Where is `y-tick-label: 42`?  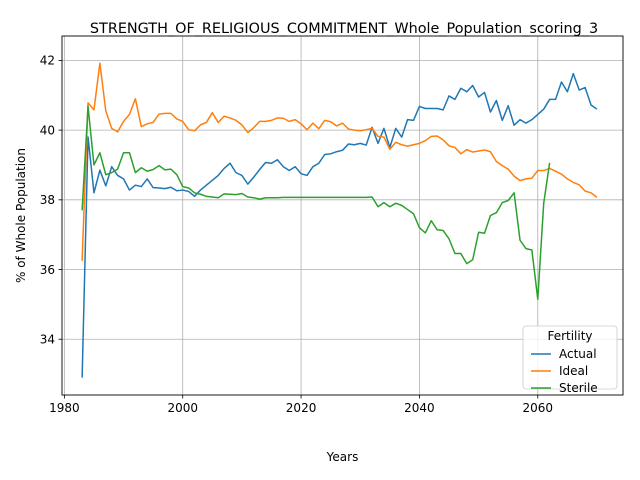
y-tick-label: 42 is located at coordinates (47, 61).